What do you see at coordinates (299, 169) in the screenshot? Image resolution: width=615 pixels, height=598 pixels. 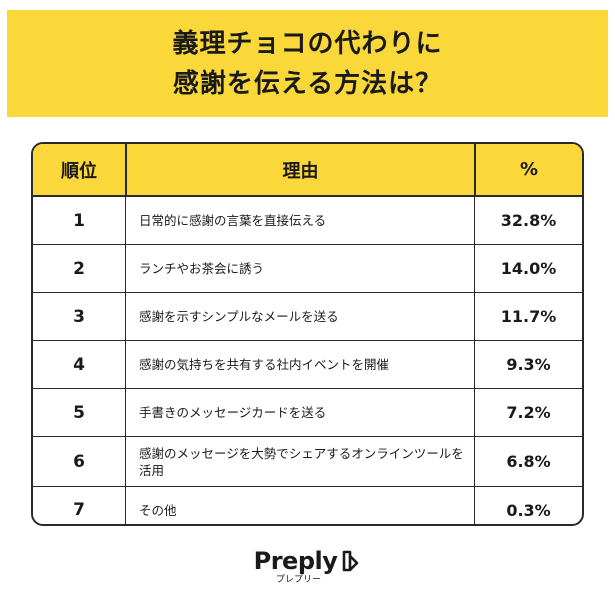 I see `header-reason: 理由` at bounding box center [299, 169].